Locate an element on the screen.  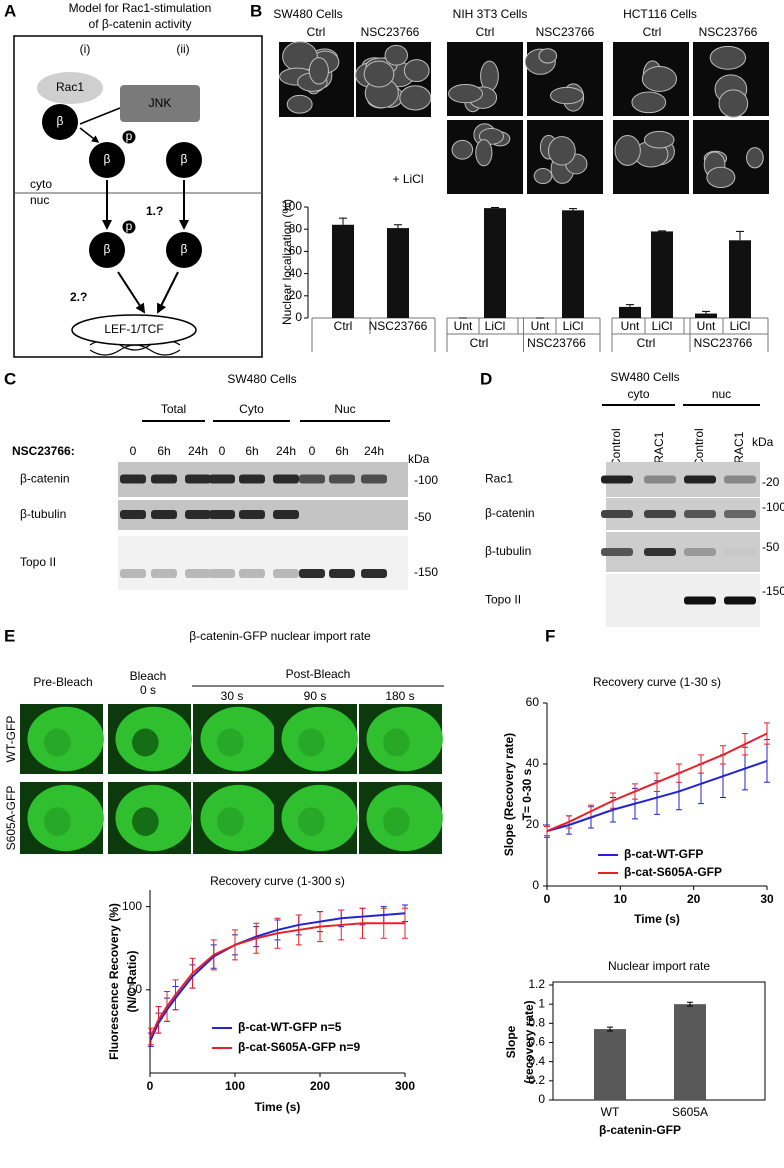
legend-label: β-cat-WT-GFP n=5 is located at coordinates (290, 1027).